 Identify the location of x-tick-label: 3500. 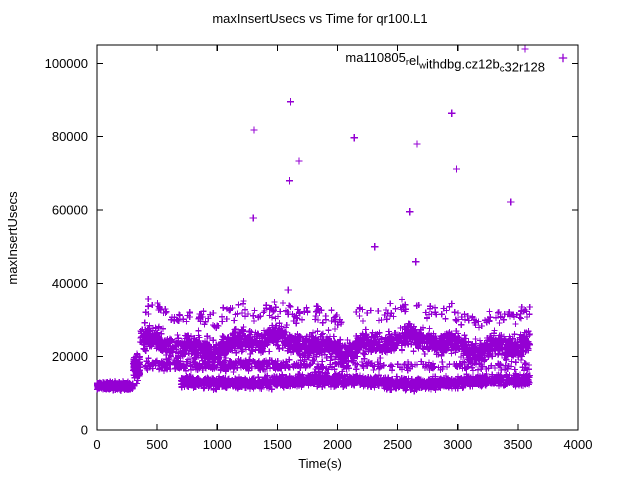
(517, 444).